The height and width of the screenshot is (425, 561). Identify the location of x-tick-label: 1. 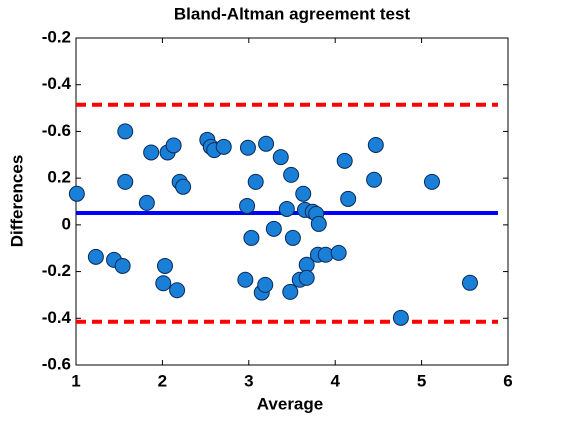
(75, 380).